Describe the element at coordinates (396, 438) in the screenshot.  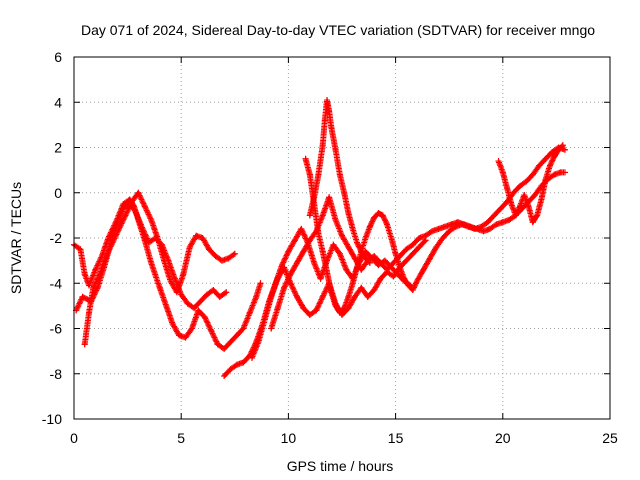
I see `x-tick-label: 15` at that location.